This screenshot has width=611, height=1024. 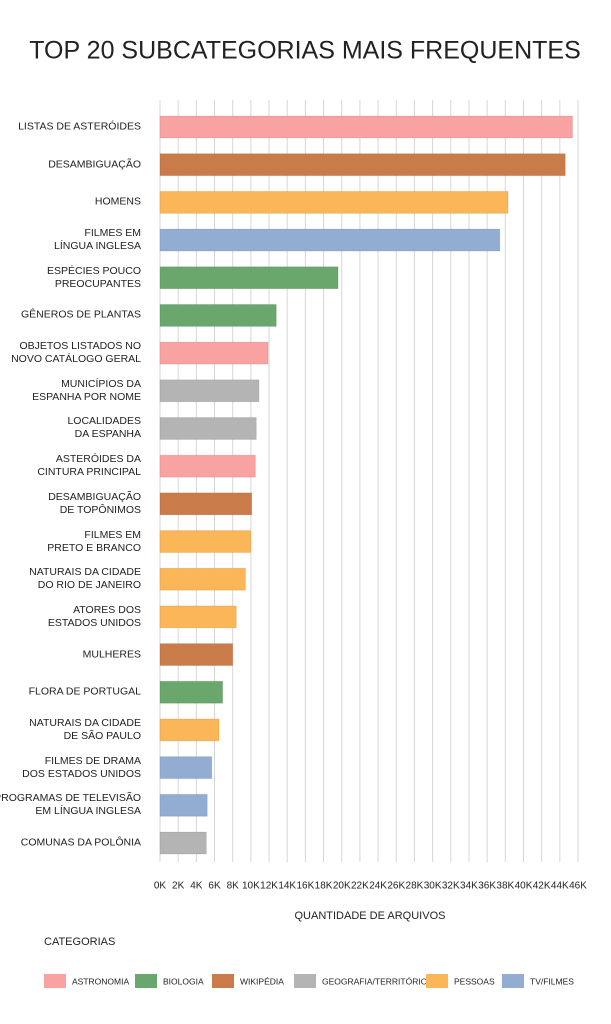 What do you see at coordinates (305, 886) in the screenshot?
I see `x-tick-label: 16K` at bounding box center [305, 886].